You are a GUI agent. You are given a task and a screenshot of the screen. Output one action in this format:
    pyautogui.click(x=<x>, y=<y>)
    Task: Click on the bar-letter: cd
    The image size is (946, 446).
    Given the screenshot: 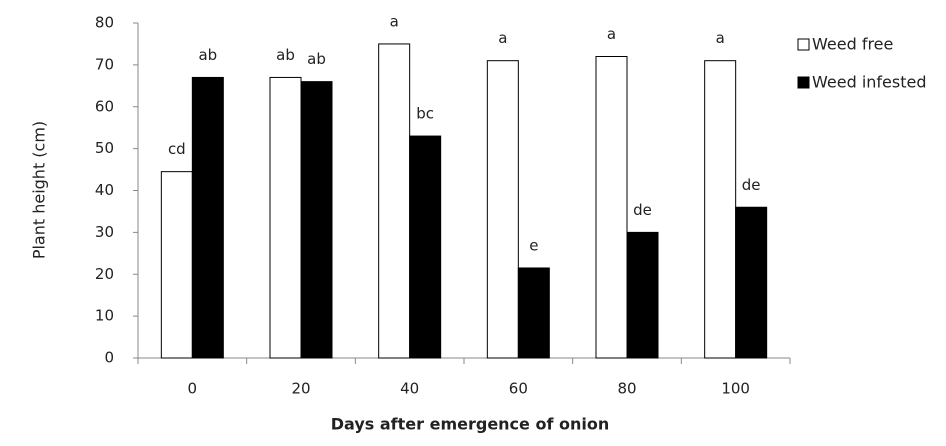 What is the action you would take?
    pyautogui.click(x=177, y=149)
    